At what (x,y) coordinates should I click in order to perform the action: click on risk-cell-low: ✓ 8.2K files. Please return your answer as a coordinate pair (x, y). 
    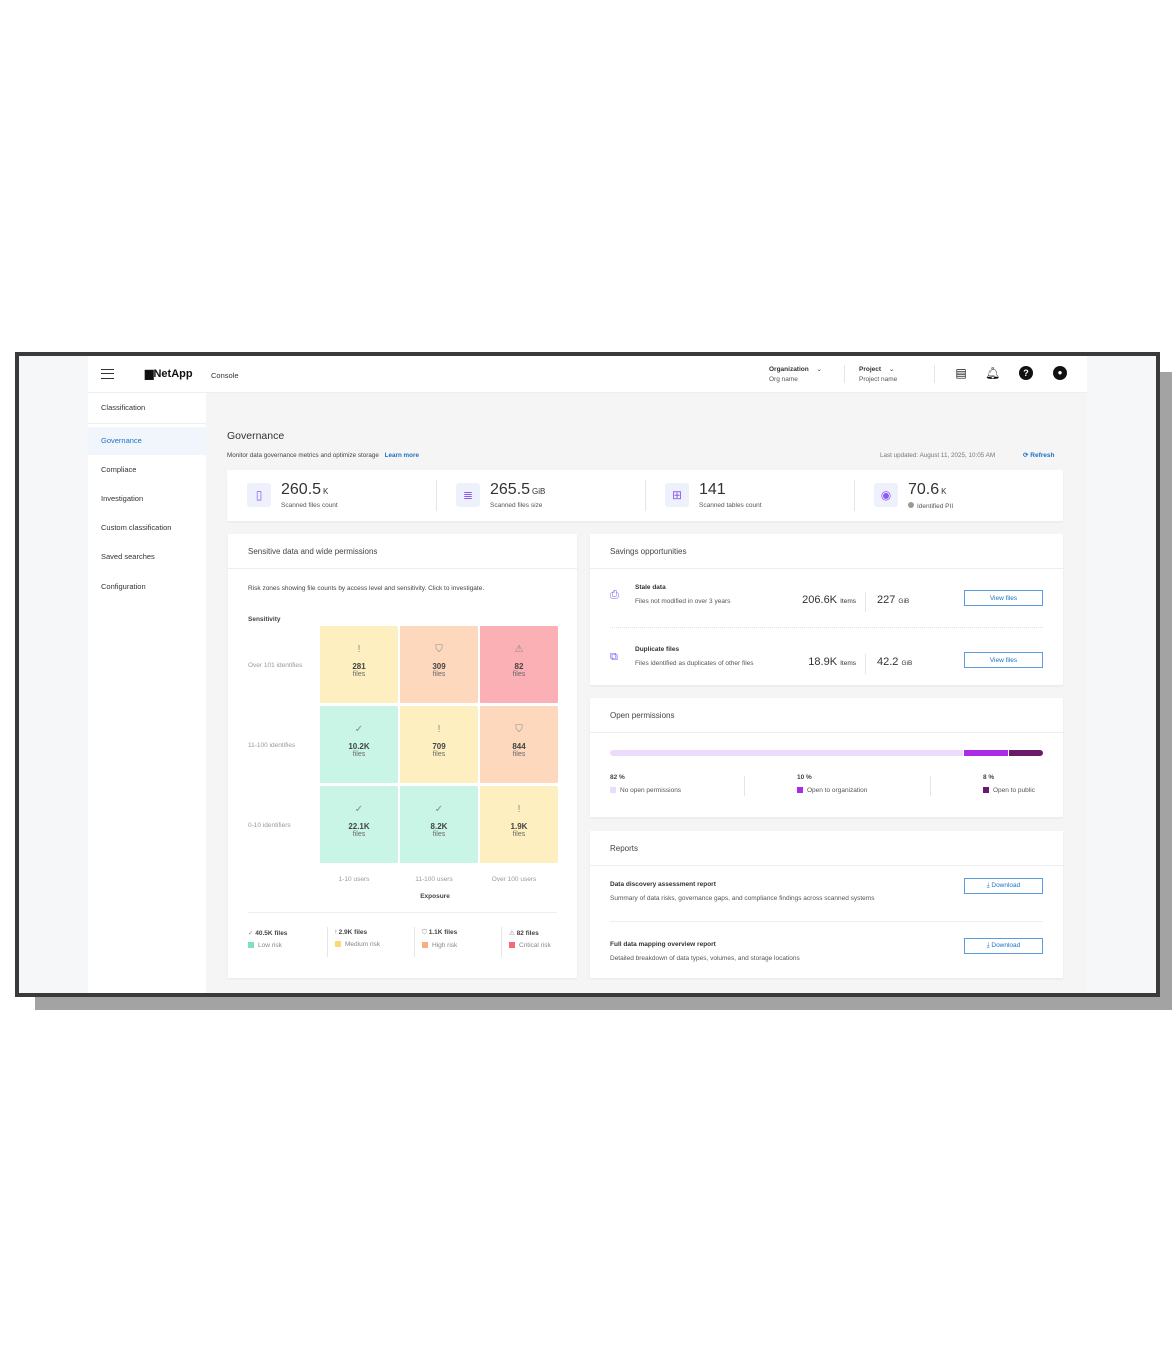
    Looking at the image, I should click on (439, 824).